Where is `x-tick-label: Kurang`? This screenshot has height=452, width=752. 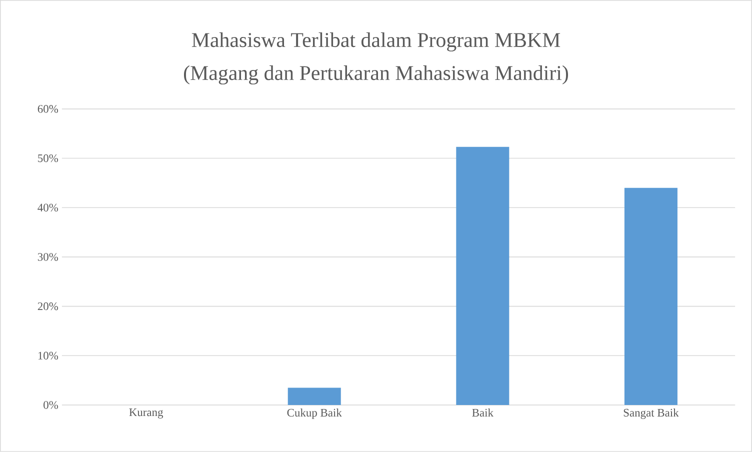
x-tick-label: Kurang is located at coordinates (146, 413).